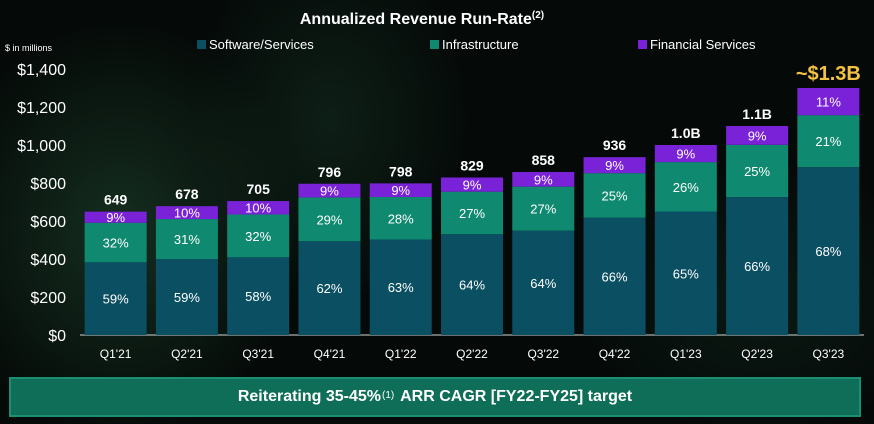 The image size is (874, 424). What do you see at coordinates (261, 44) in the screenshot?
I see `legend-label: Software/Services` at bounding box center [261, 44].